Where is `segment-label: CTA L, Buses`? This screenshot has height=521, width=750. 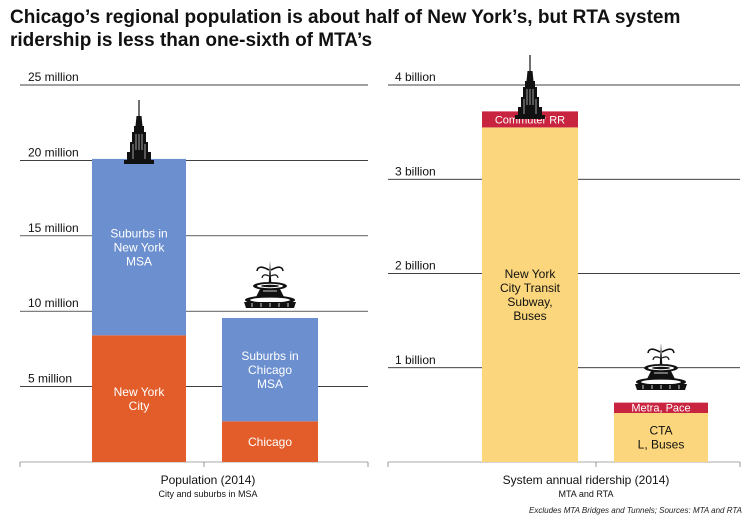 segment-label: CTA L, Buses is located at coordinates (661, 438).